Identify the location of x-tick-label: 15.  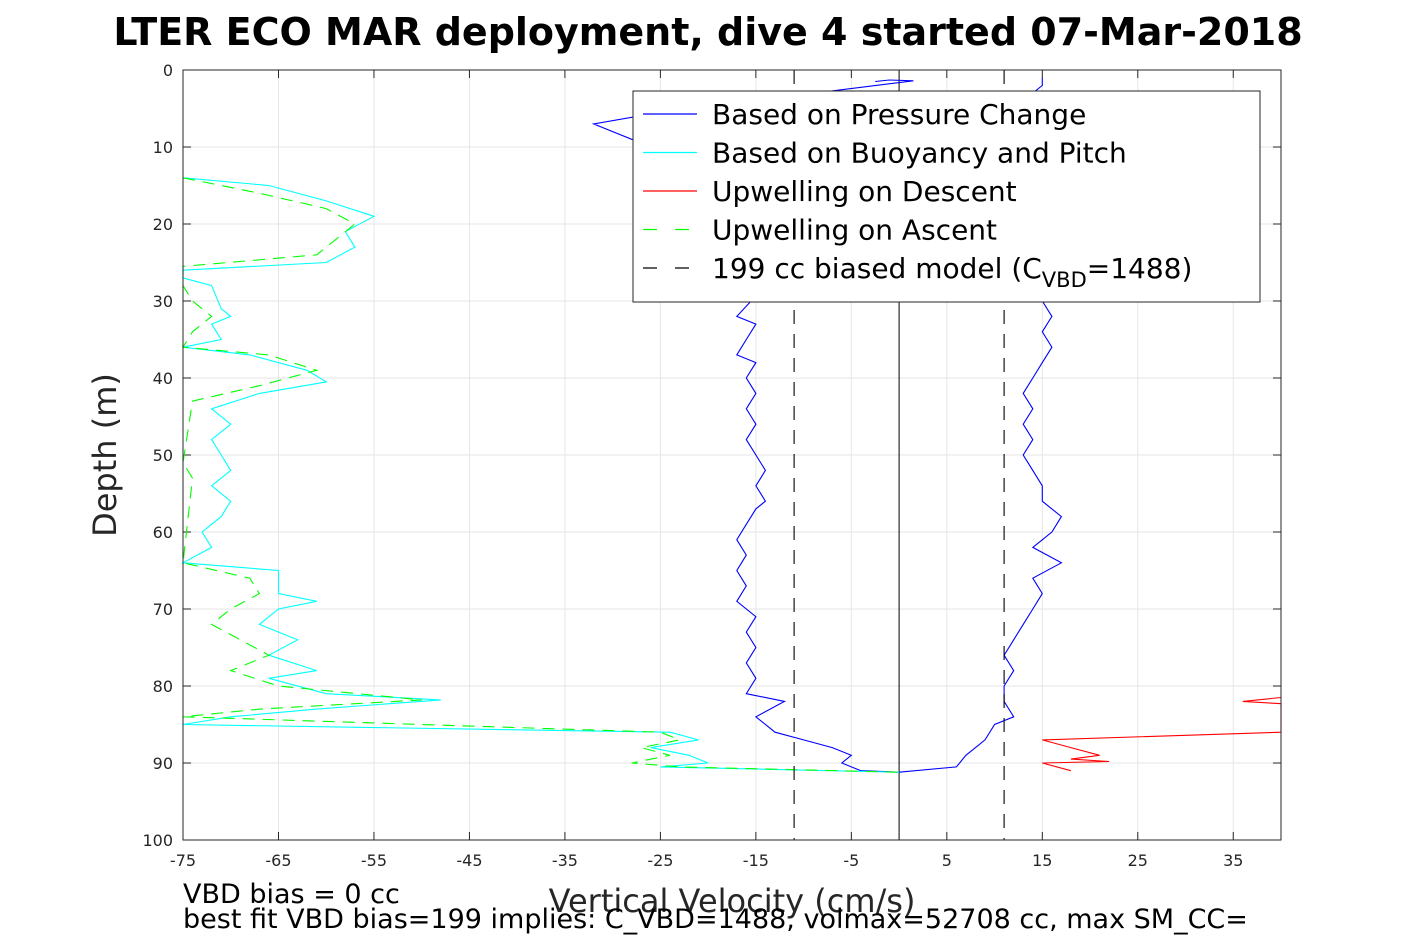
(1042, 860).